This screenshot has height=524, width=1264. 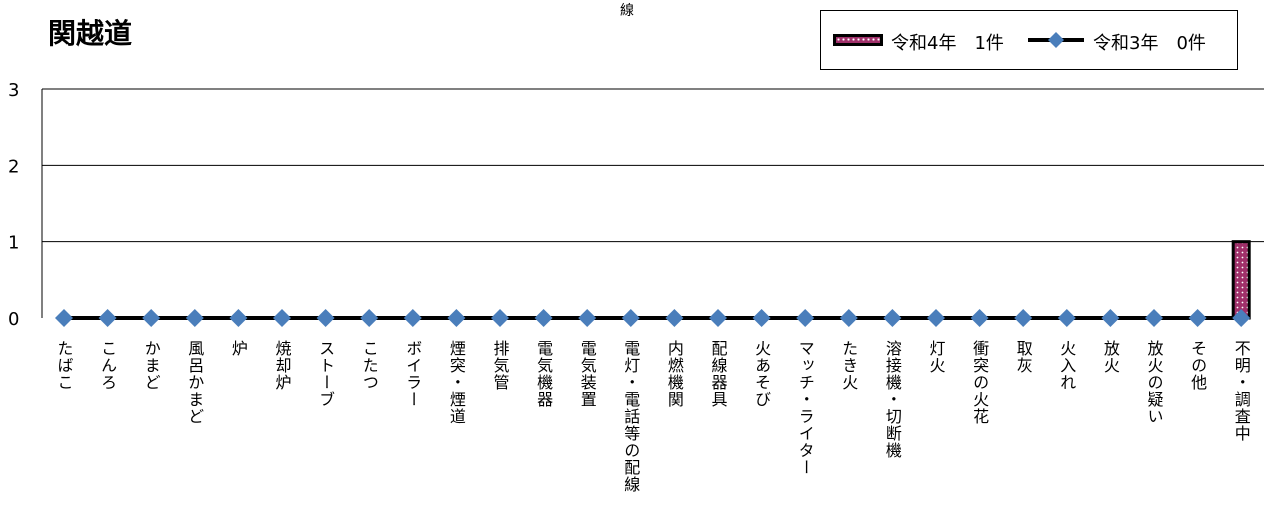 I want to click on legend-bar-label: 令和4年 1件, so click(x=947, y=43).